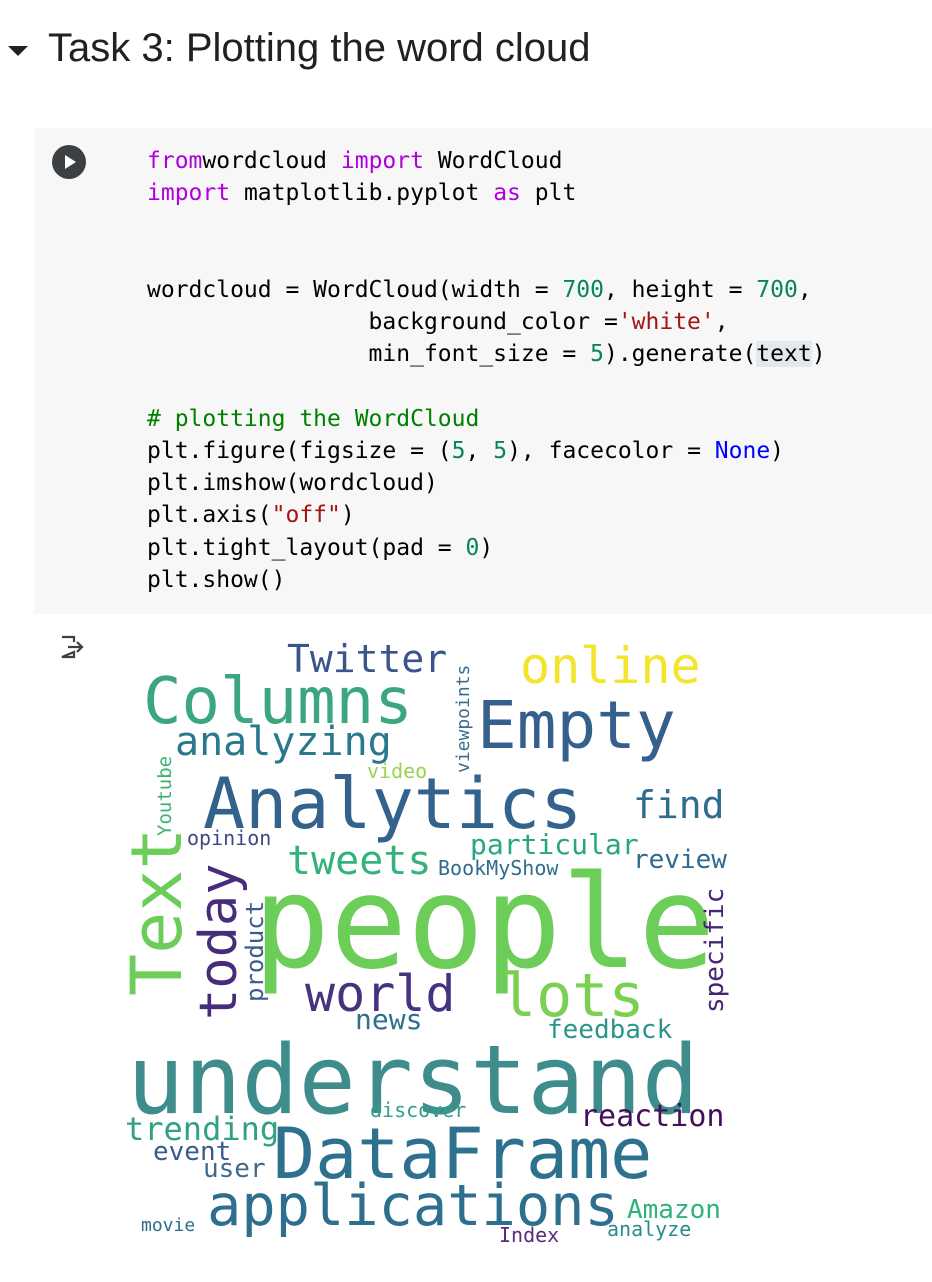 The width and height of the screenshot is (932, 1282). I want to click on code-token: from, so click(175, 161).